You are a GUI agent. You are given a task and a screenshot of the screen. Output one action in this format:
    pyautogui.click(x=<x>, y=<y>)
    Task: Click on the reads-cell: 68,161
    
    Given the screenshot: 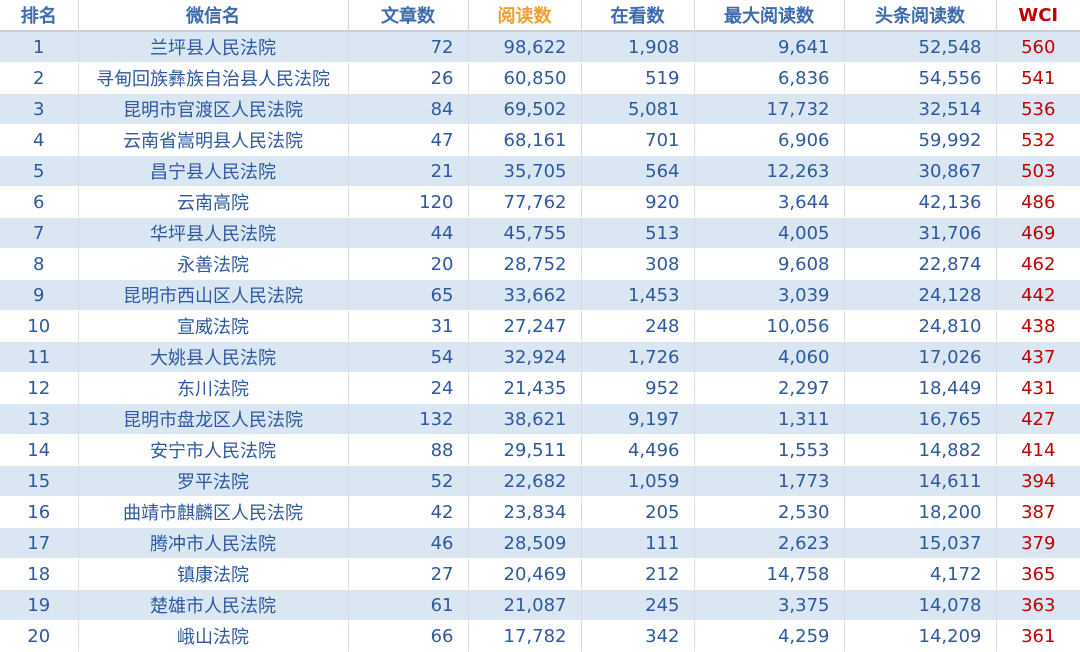 What is the action you would take?
    pyautogui.click(x=525, y=140)
    